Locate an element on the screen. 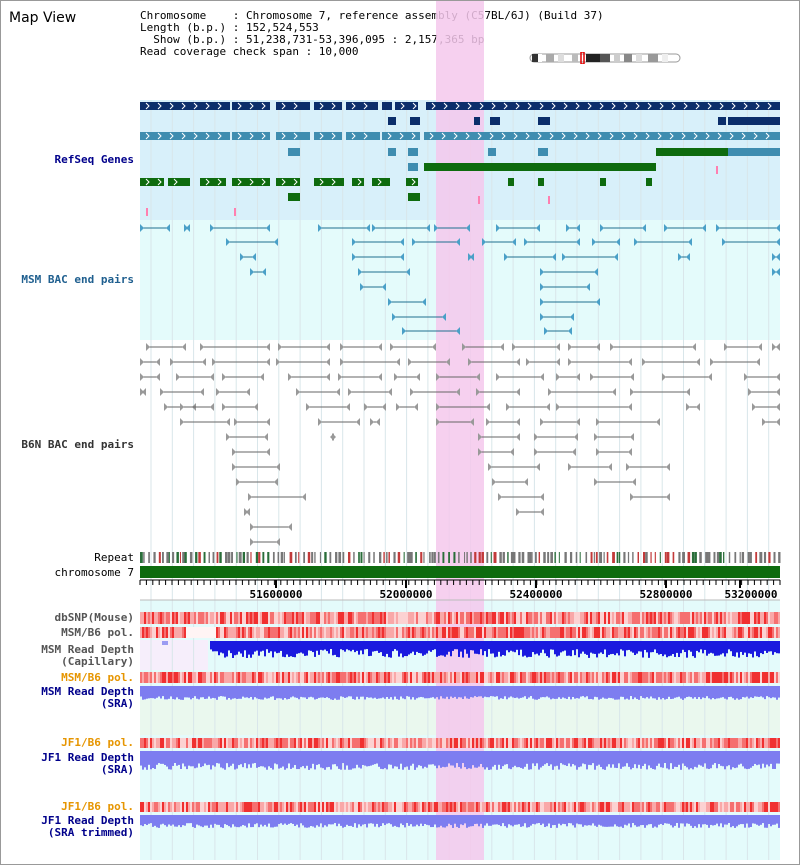 The height and width of the screenshot is (865, 800). track-label-b6n-bac: B6N BAC end pairs is located at coordinates (77, 444).